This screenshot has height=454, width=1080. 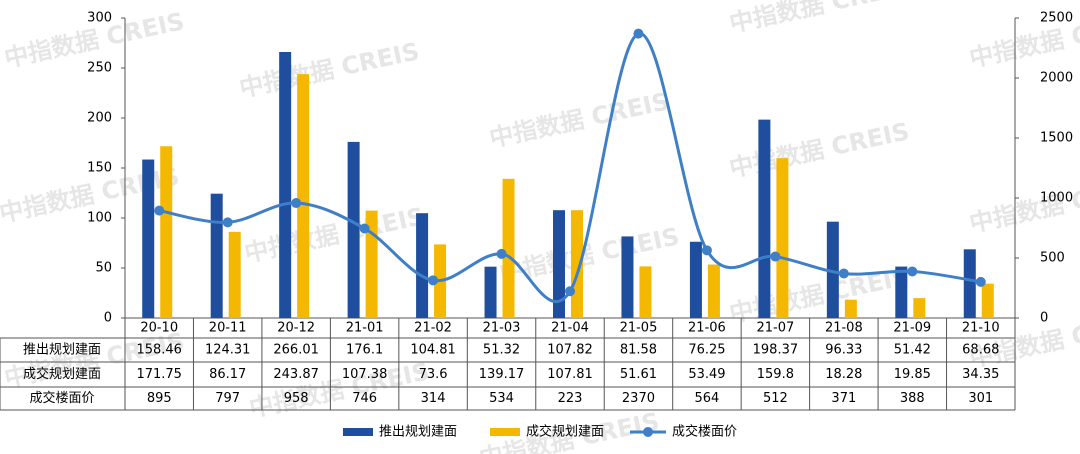 What do you see at coordinates (159, 350) in the screenshot?
I see `table-cell: 158.46` at bounding box center [159, 350].